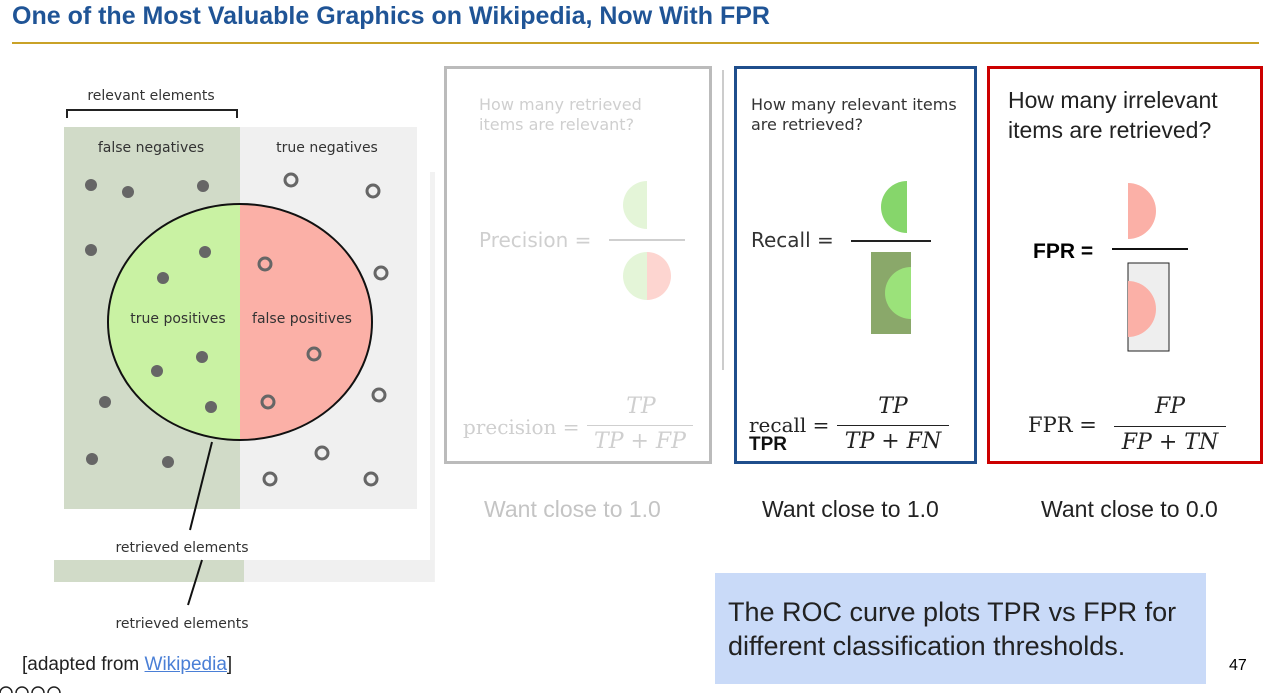  I want to click on page-number: 47, so click(1238, 665).